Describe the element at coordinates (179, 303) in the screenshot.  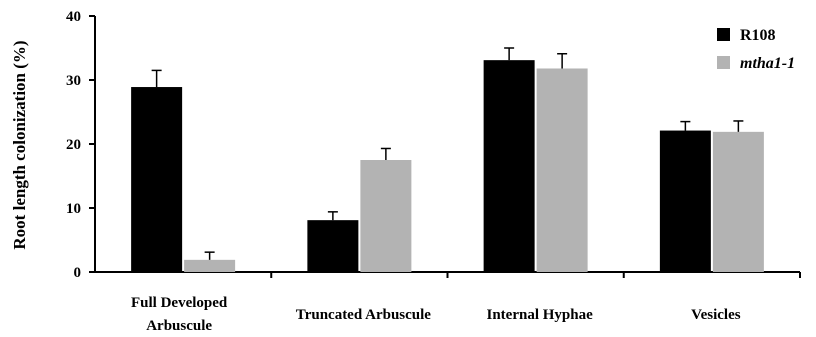
I see `x-category-label: Full Developed` at that location.